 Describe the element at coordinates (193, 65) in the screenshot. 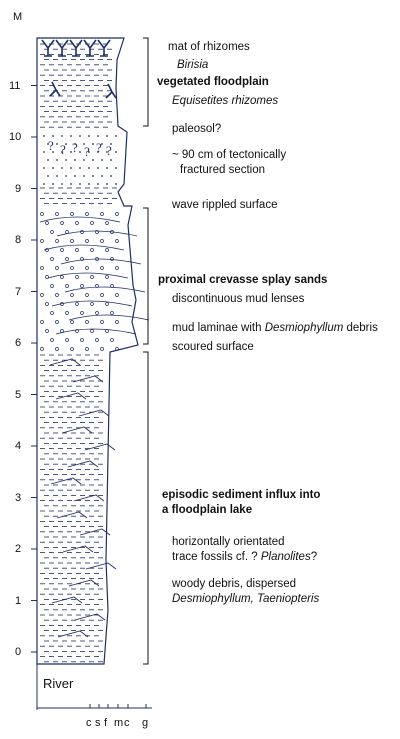

I see `annotation-birisia: Birisia` at that location.